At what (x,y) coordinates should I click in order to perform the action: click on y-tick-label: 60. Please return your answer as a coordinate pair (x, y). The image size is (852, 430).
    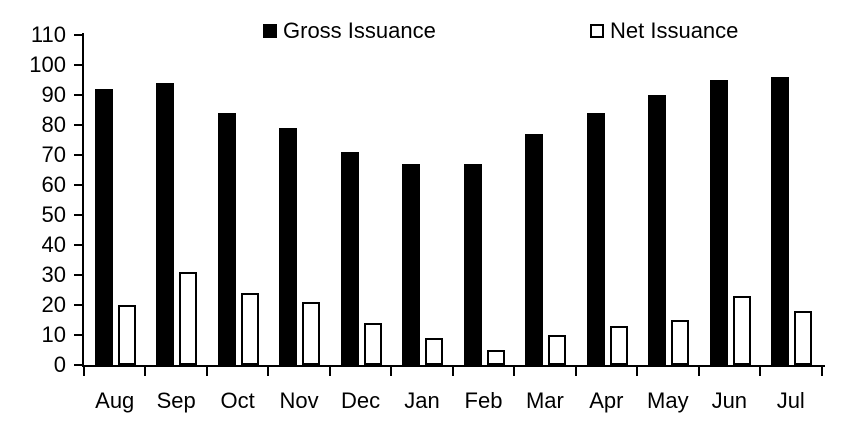
    Looking at the image, I should click on (53, 184).